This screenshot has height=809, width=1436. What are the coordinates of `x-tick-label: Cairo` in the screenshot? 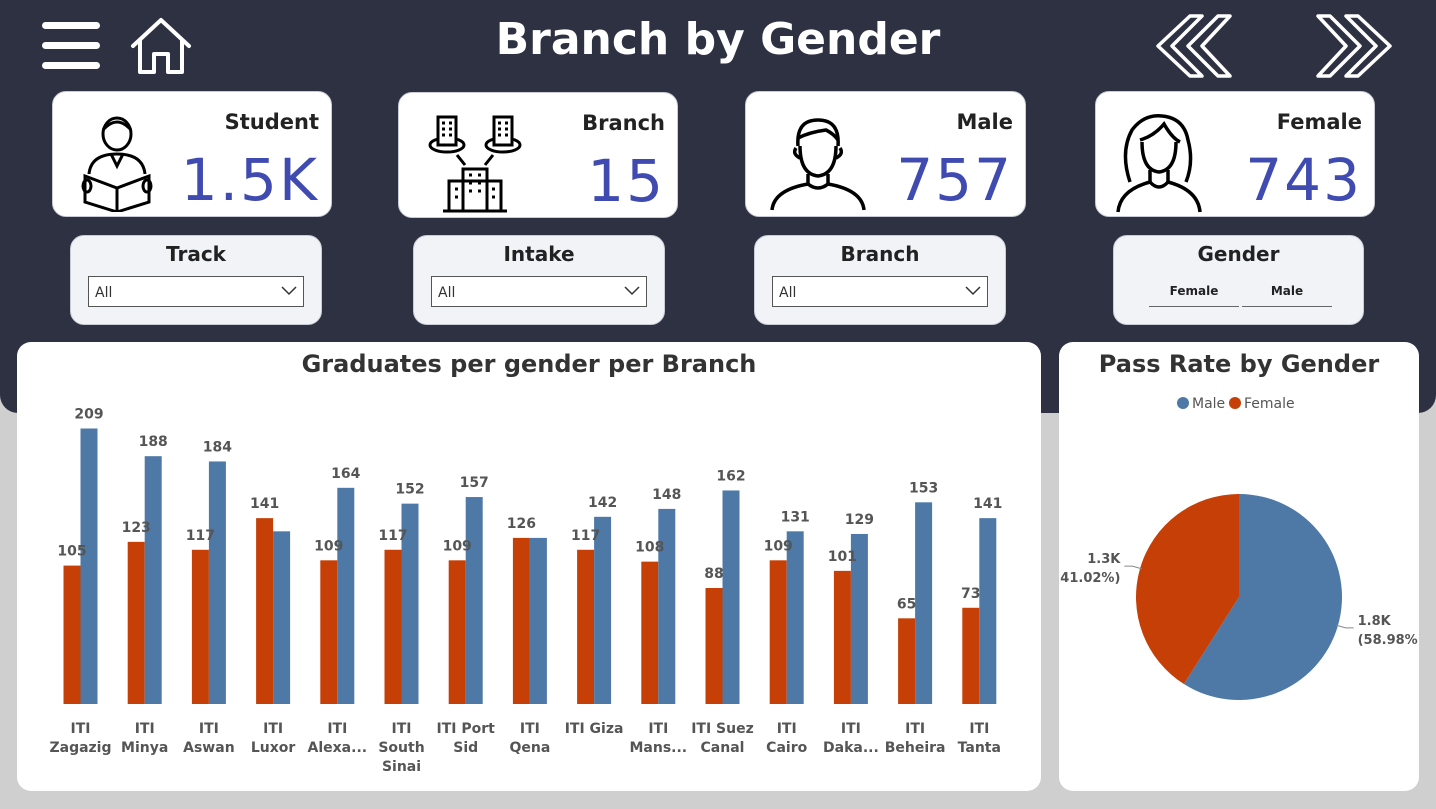 It's located at (786, 748).